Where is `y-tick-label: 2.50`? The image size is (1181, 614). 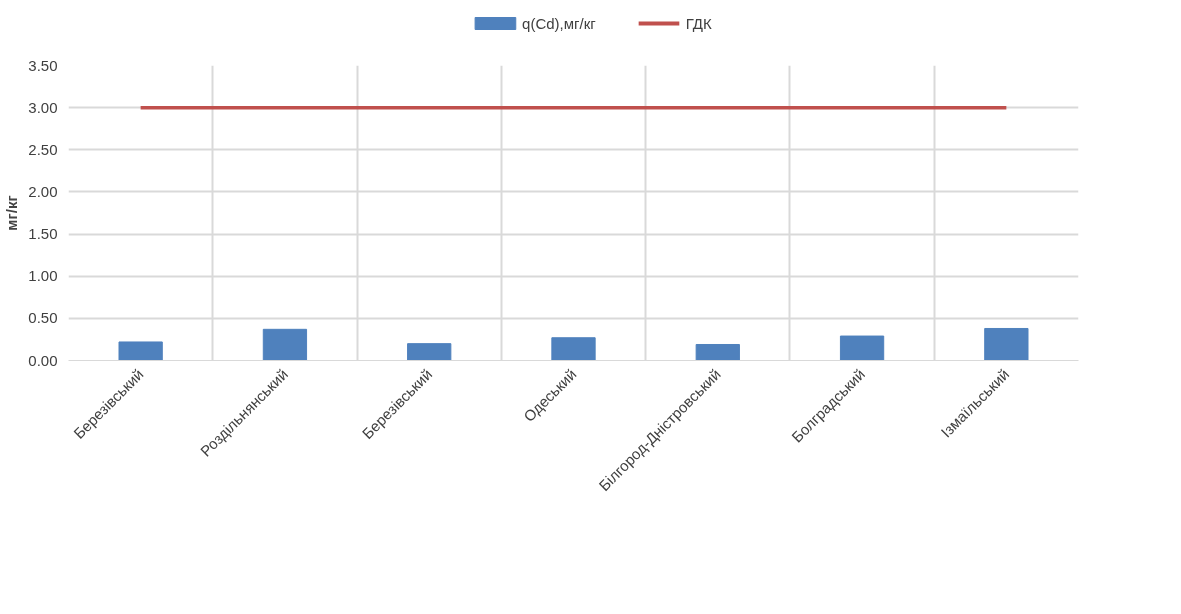
y-tick-label: 2.50 is located at coordinates (43, 149).